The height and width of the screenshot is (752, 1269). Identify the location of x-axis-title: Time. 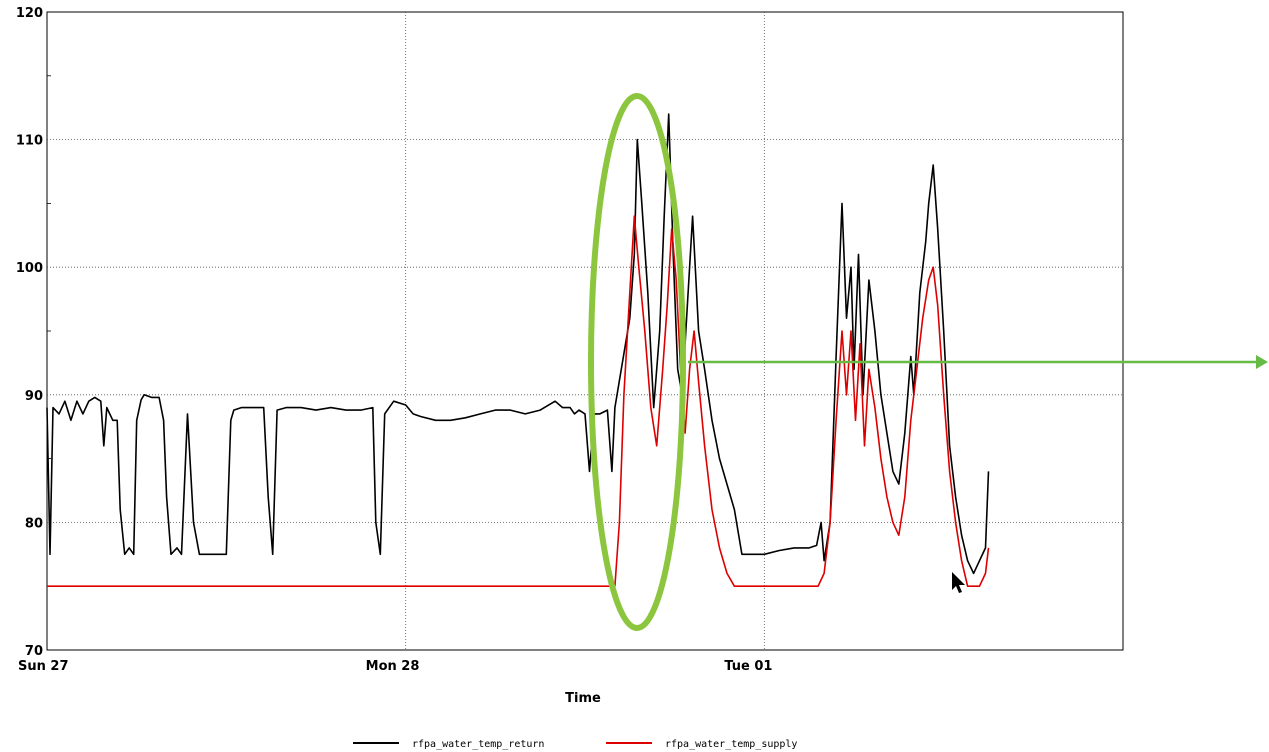
(583, 698).